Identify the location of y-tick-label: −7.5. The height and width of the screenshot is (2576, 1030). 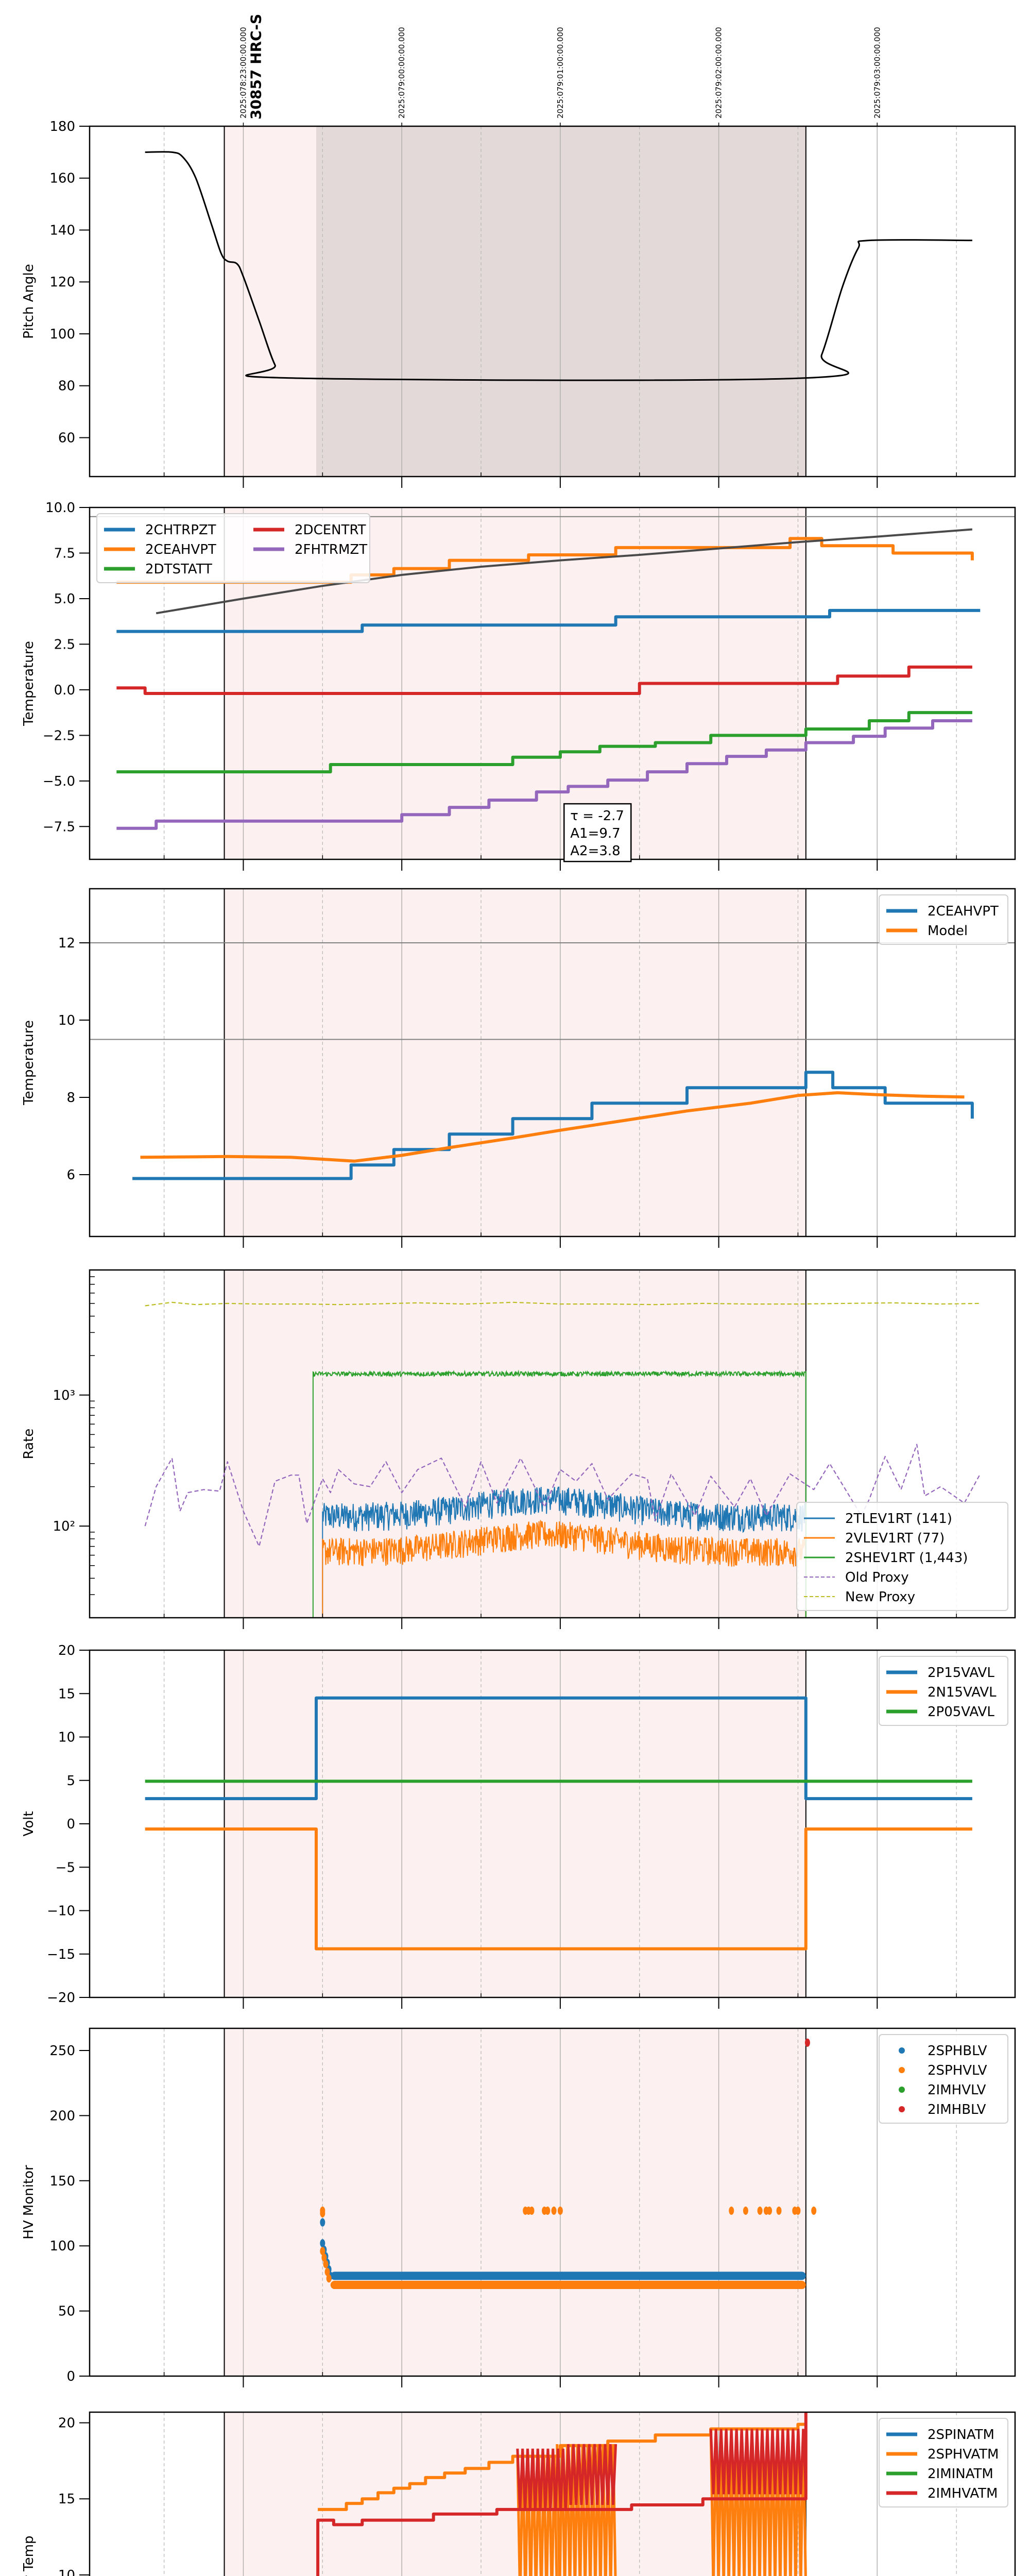
(59, 827).